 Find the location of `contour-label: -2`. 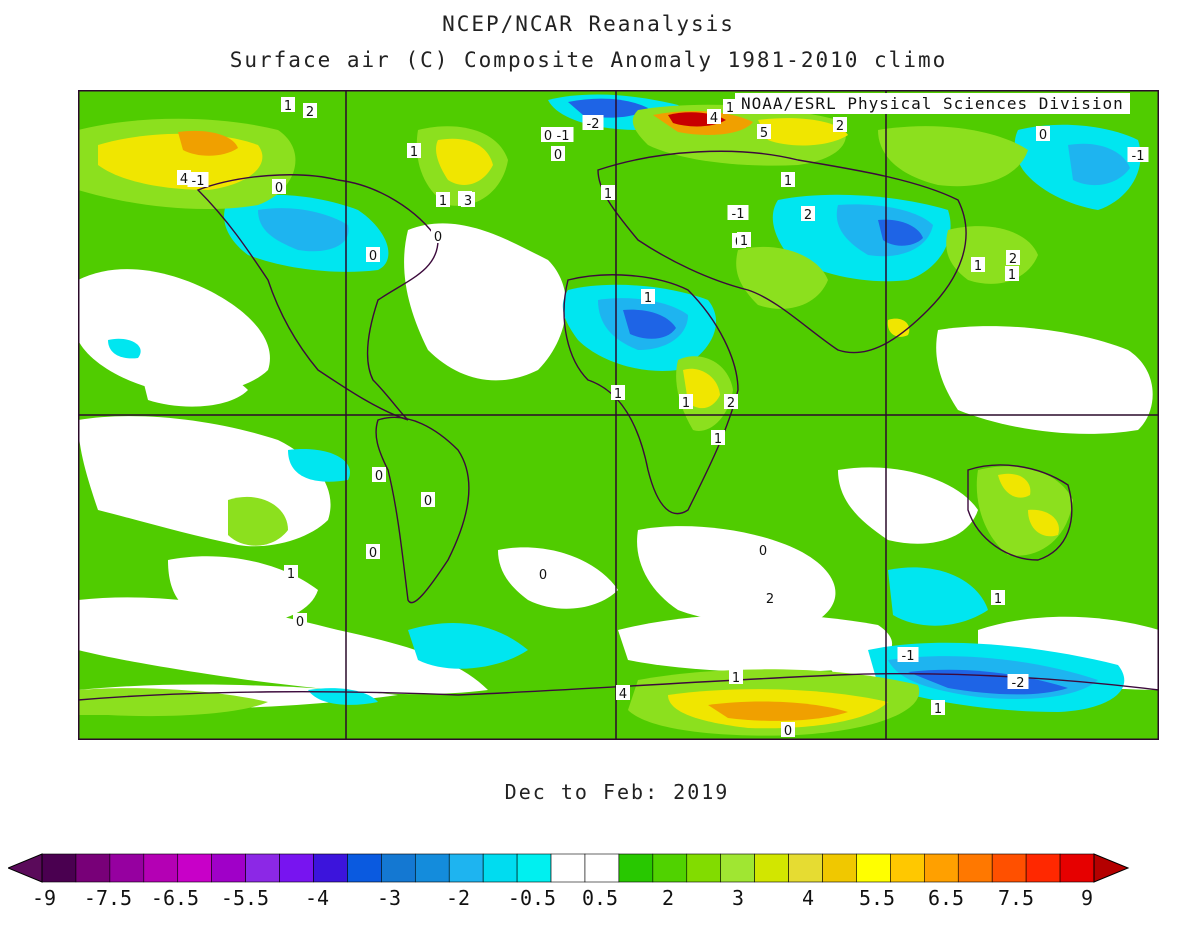

contour-label: -2 is located at coordinates (1018, 682).